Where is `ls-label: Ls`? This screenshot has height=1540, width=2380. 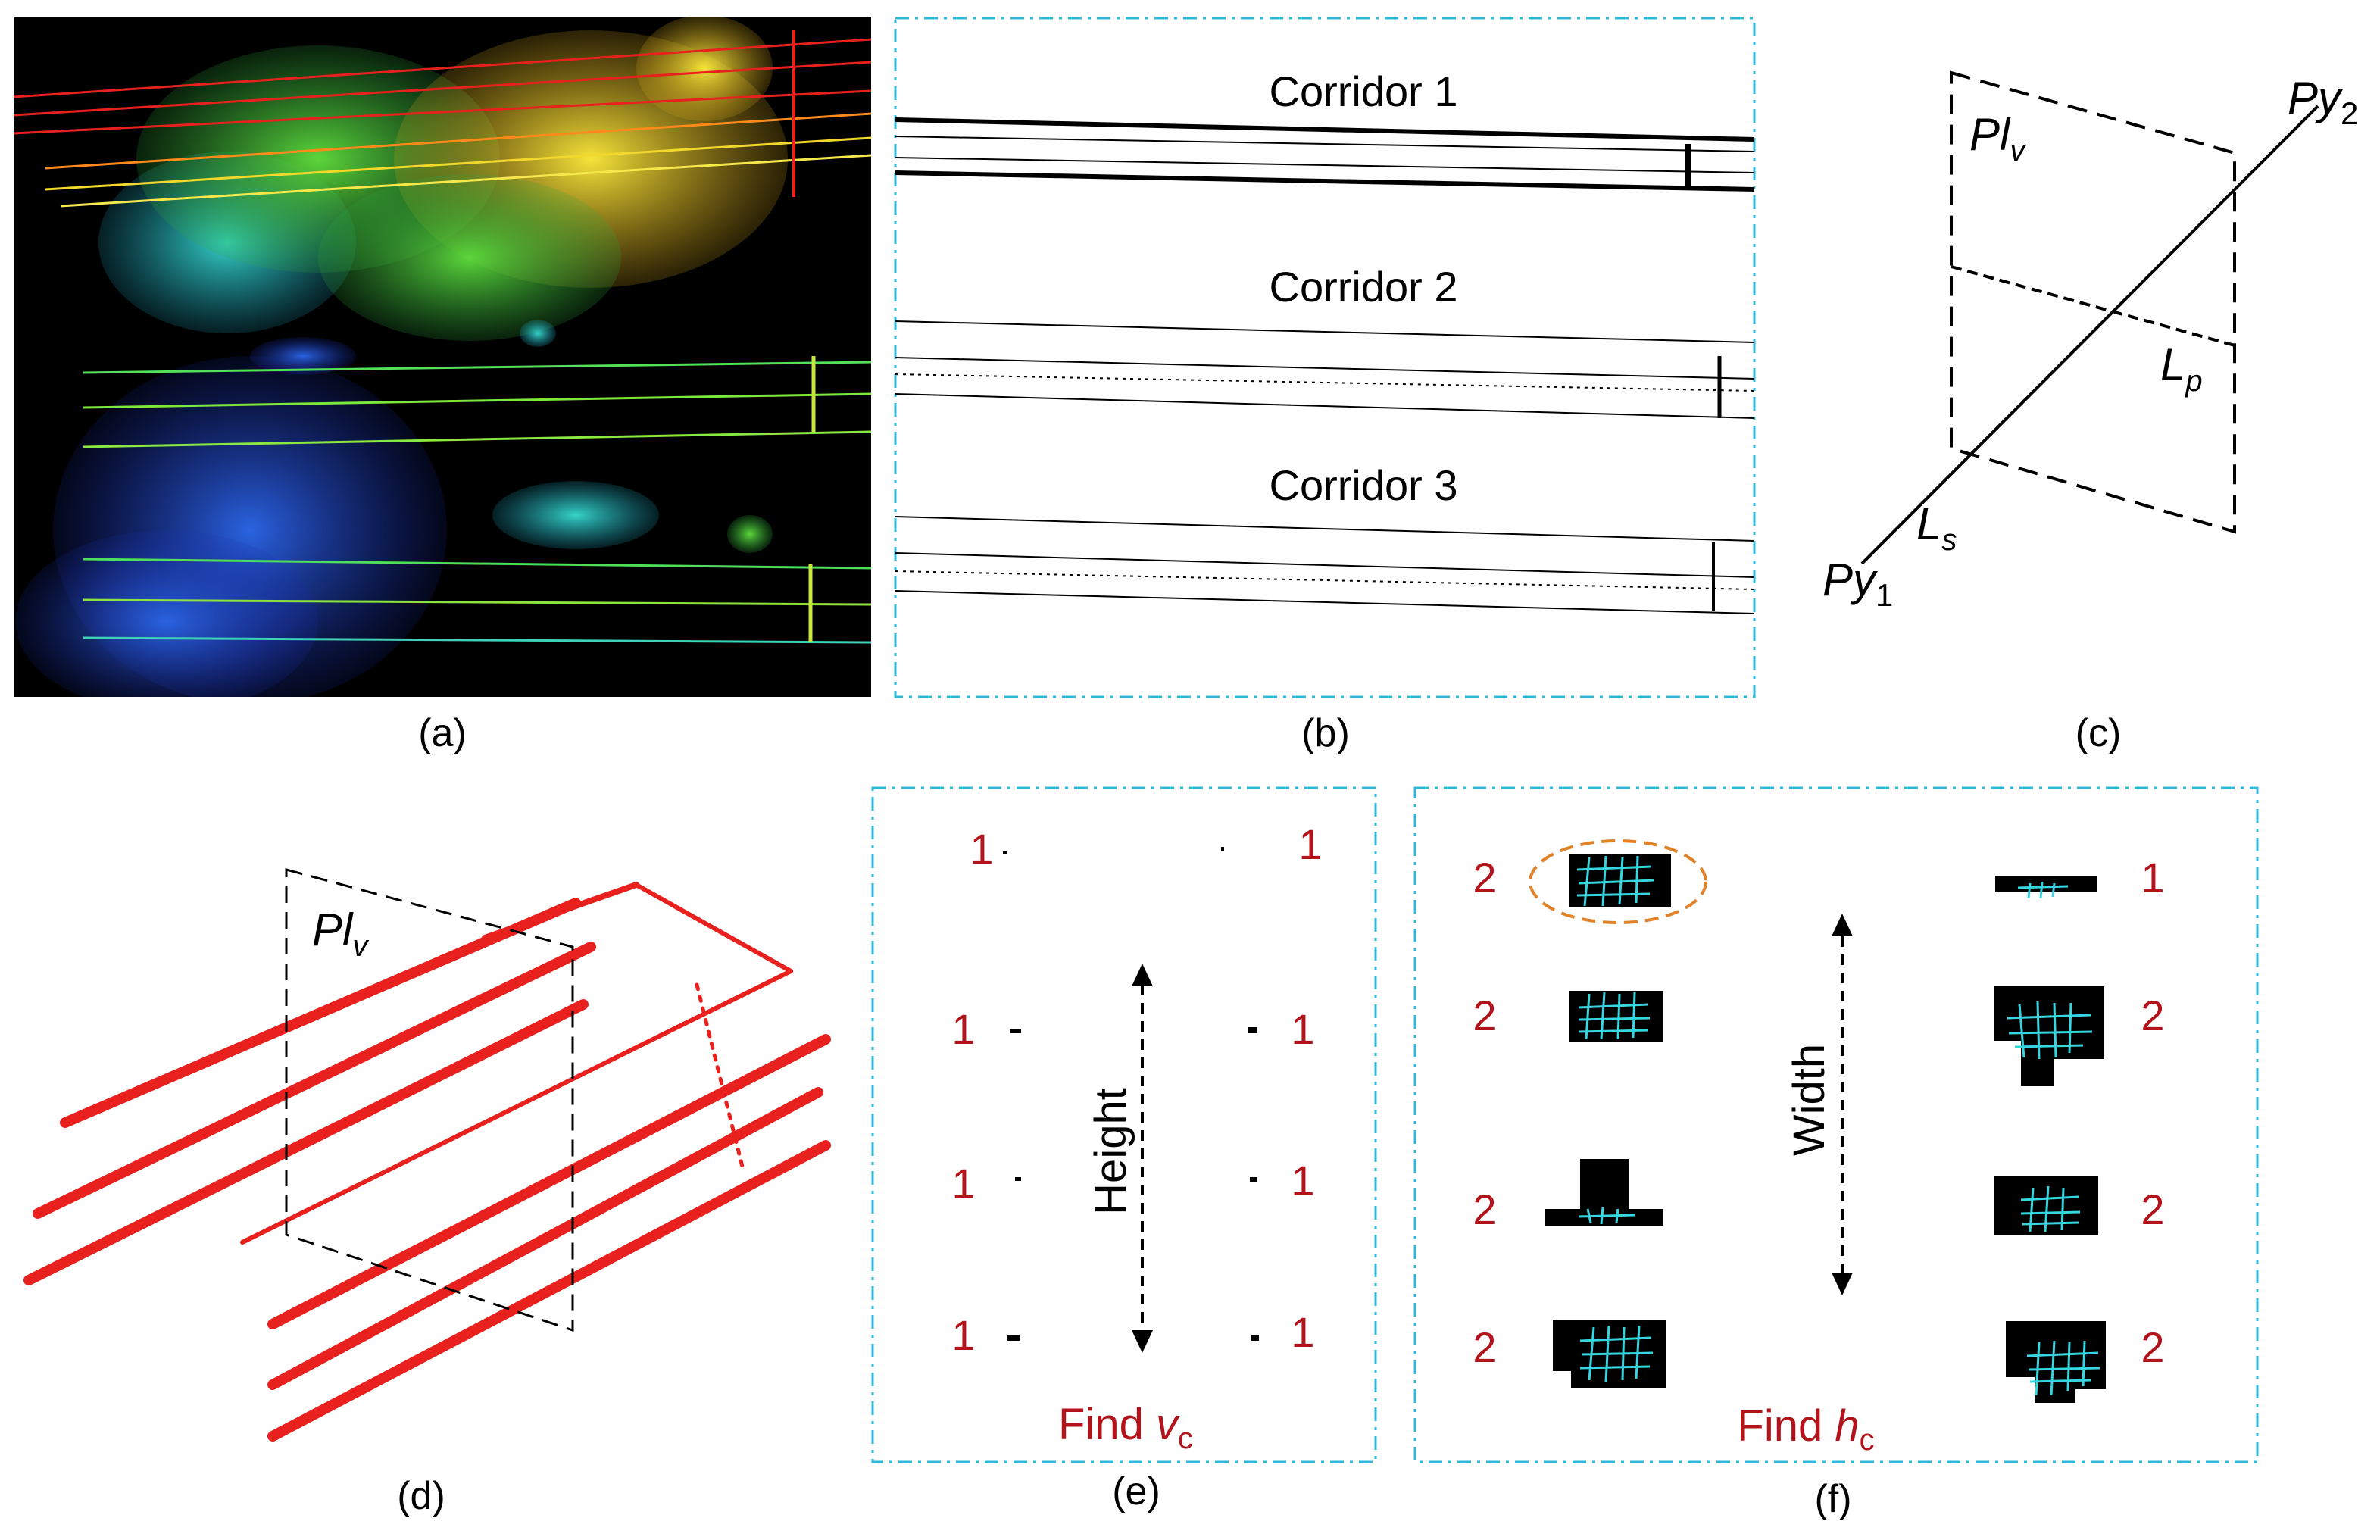 ls-label: Ls is located at coordinates (1937, 527).